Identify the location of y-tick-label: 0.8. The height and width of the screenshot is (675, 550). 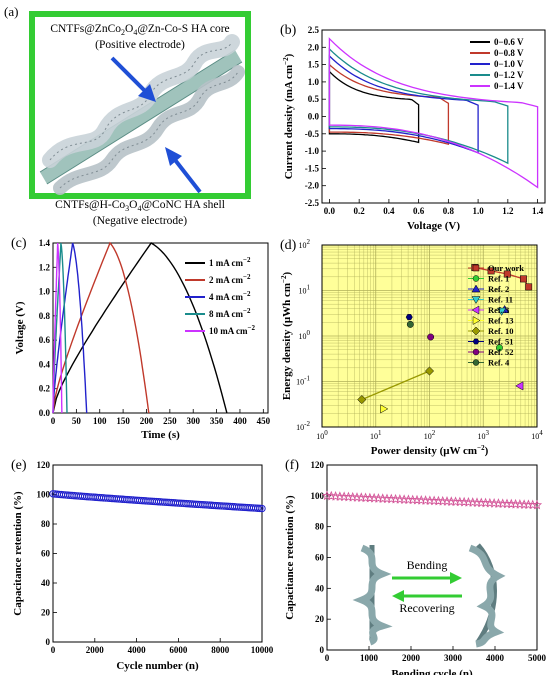
(45, 316).